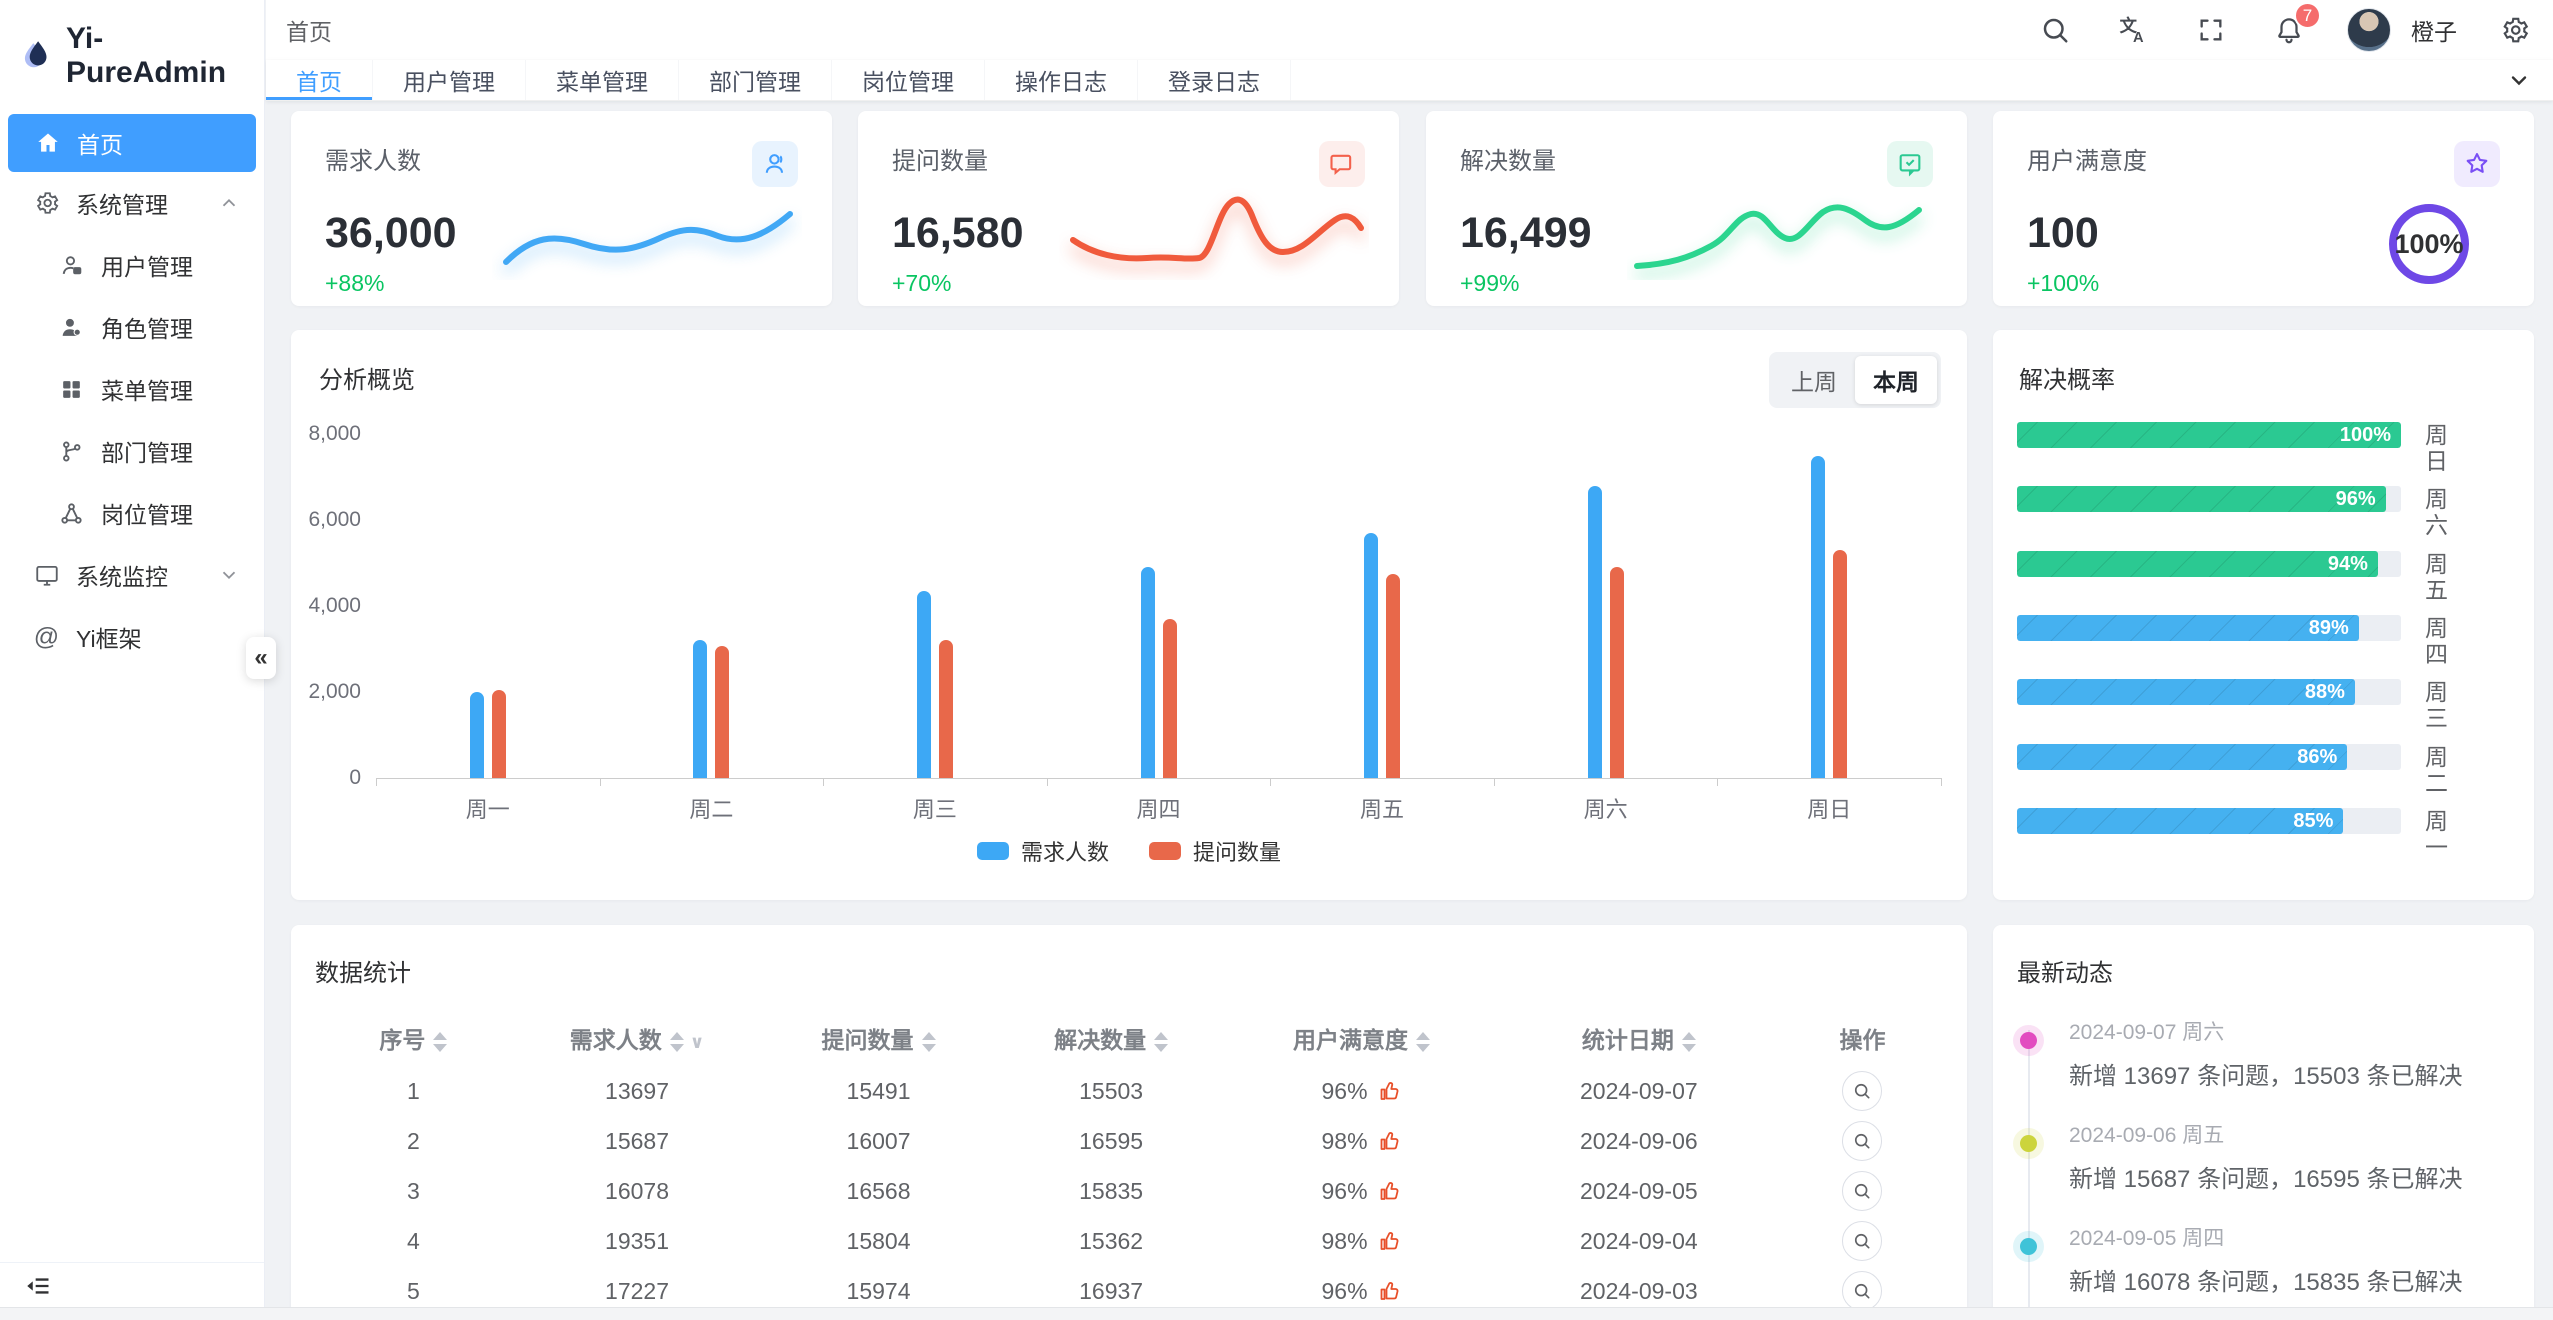  What do you see at coordinates (132, 389) in the screenshot?
I see `sidebar-subitem-2: 菜单管理` at bounding box center [132, 389].